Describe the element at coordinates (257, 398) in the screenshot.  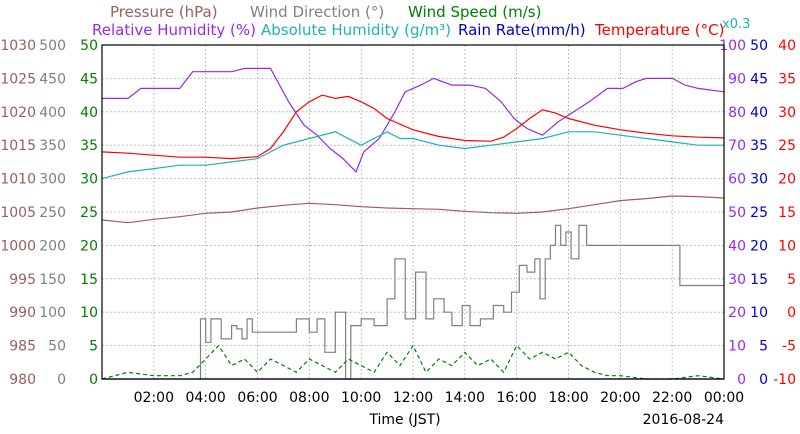
I see `x-tick-label: 06:00` at that location.